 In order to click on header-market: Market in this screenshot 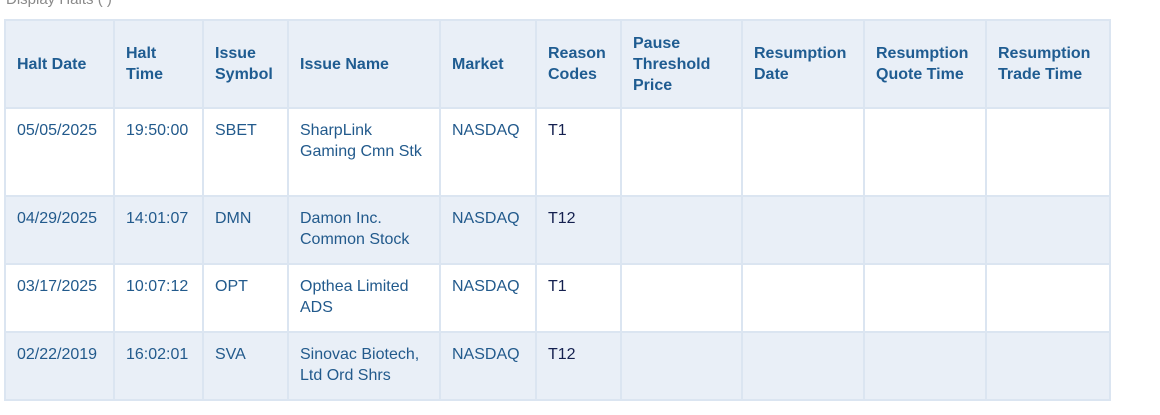, I will do `click(488, 64)`.